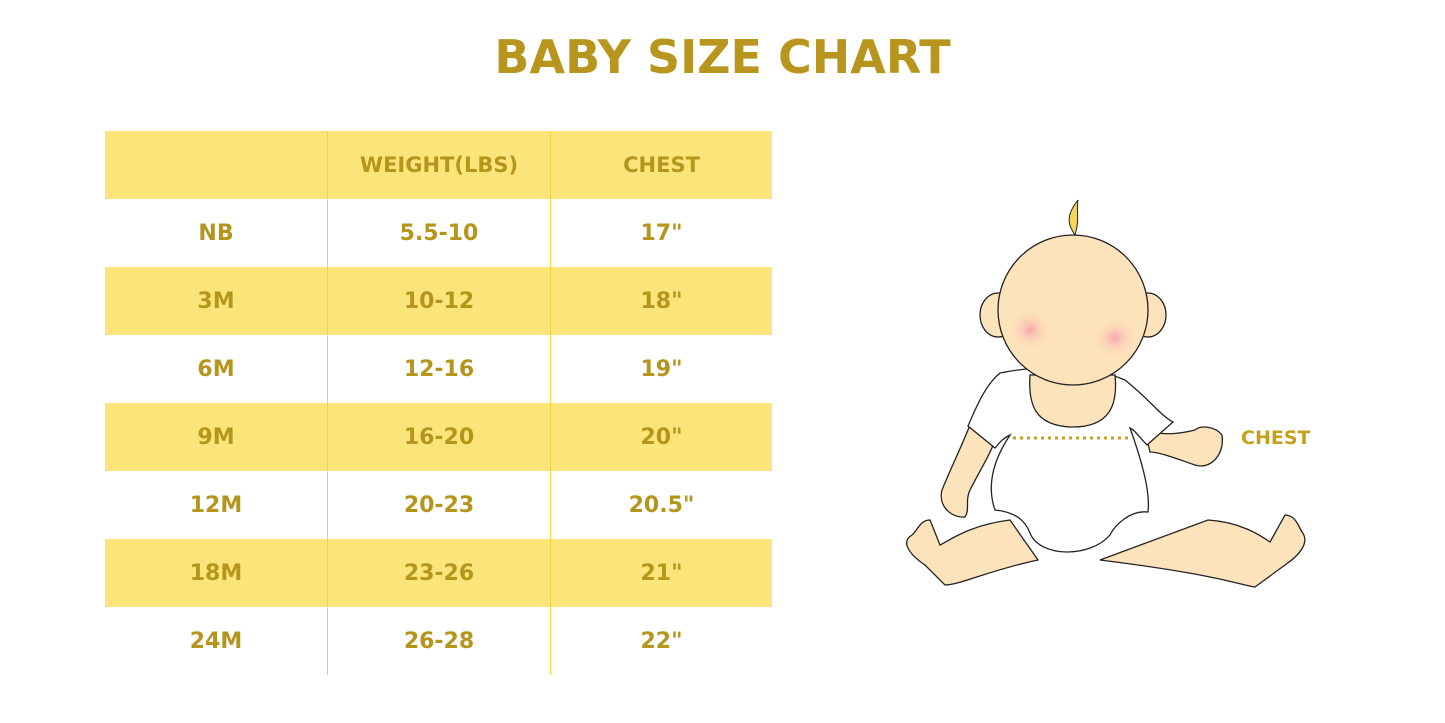 This screenshot has height=723, width=1445. I want to click on table-header-row: WEIGHT(LBS) CHEST, so click(438, 165).